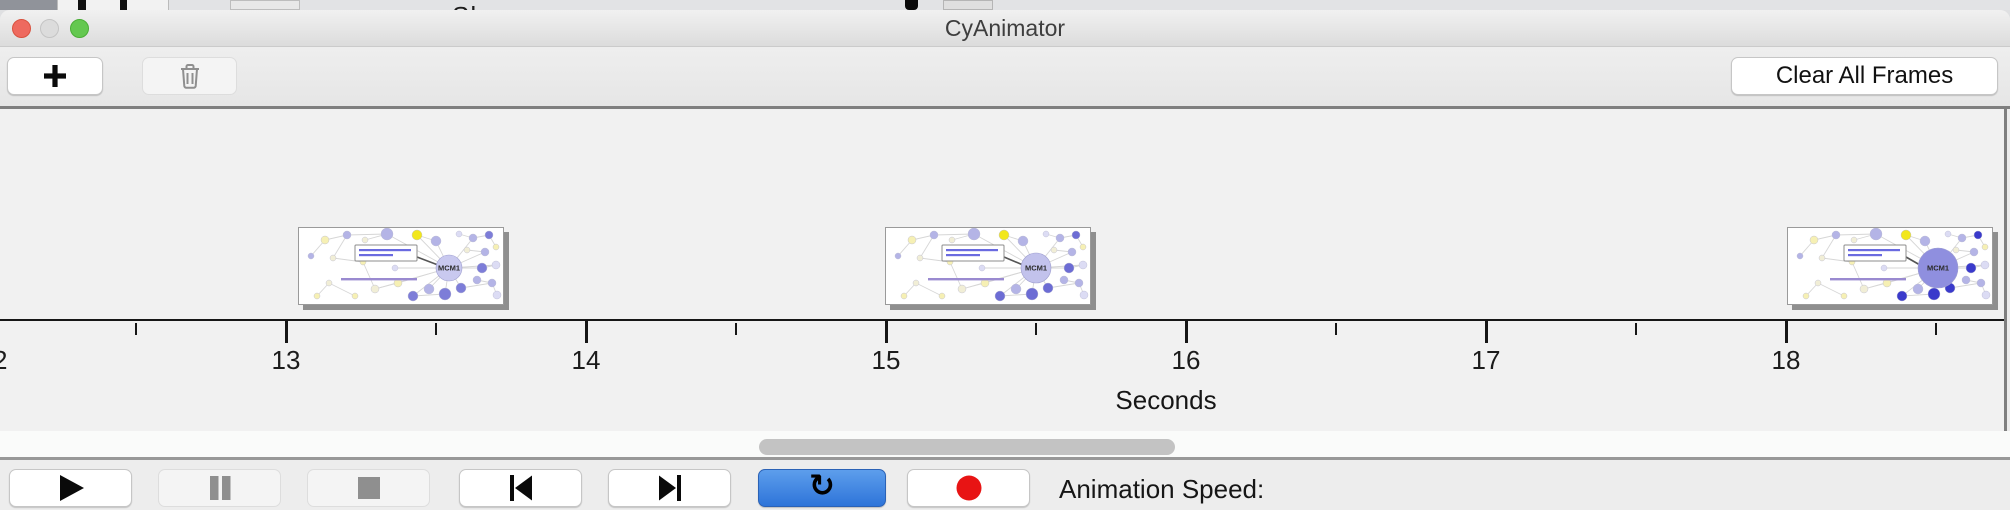  Describe the element at coordinates (1005, 5) in the screenshot. I see `background-app-strip: Shape` at that location.